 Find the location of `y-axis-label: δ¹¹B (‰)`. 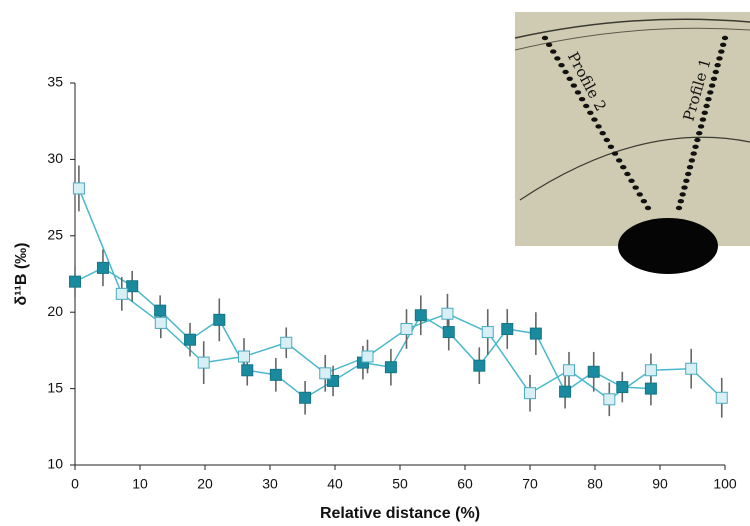

y-axis-label: δ¹¹B (‰) is located at coordinates (21, 273).